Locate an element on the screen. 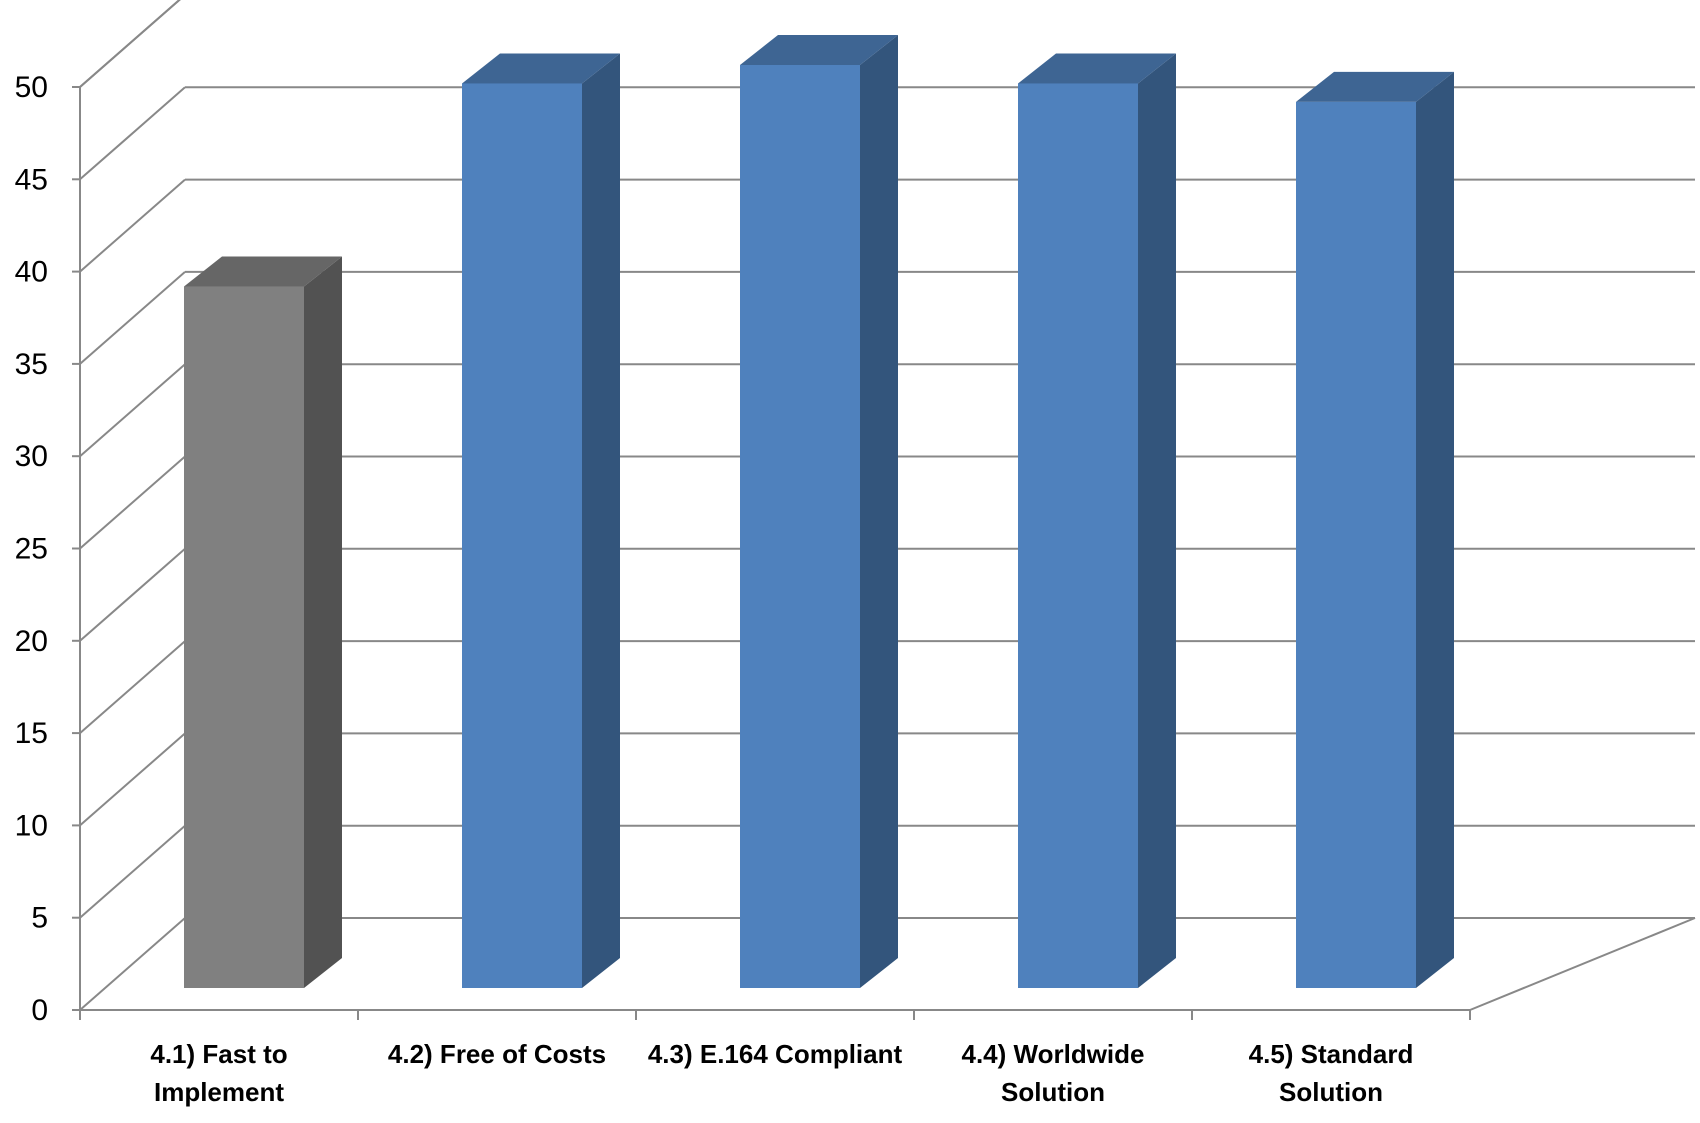  y-tick-label: 50 is located at coordinates (31, 87).